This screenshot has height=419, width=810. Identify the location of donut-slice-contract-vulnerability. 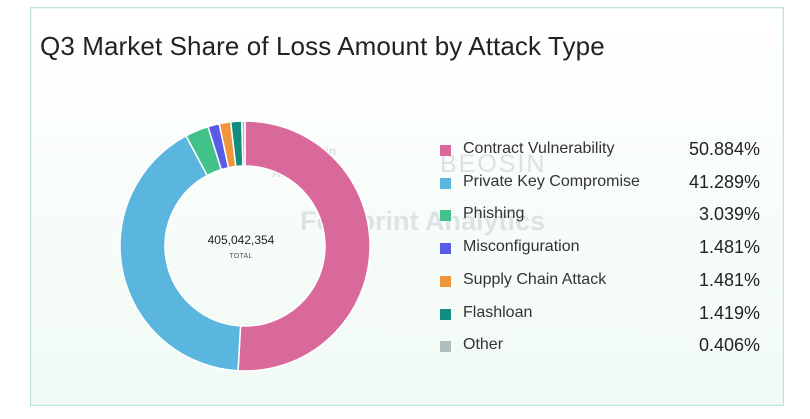
(304, 246).